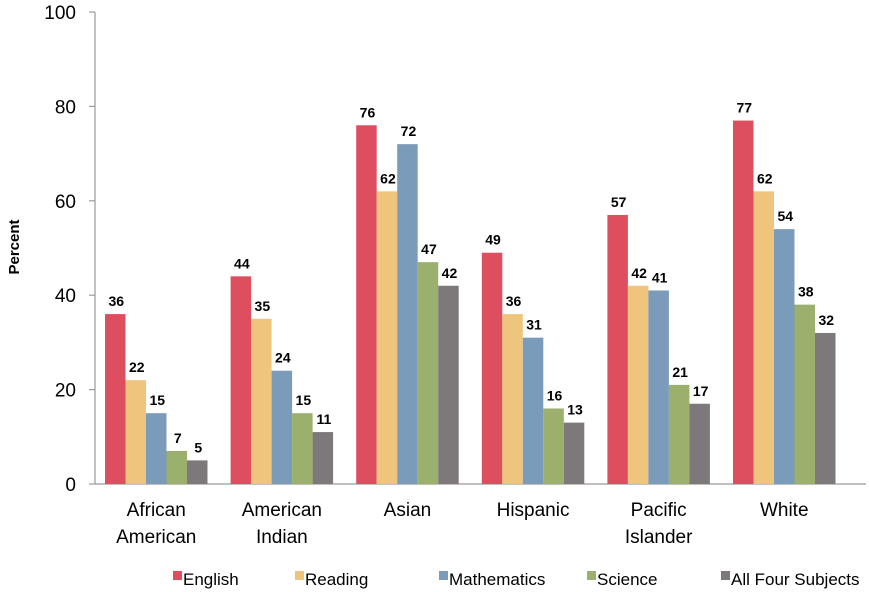 The height and width of the screenshot is (592, 869). What do you see at coordinates (826, 320) in the screenshot?
I see `data-label: 32` at bounding box center [826, 320].